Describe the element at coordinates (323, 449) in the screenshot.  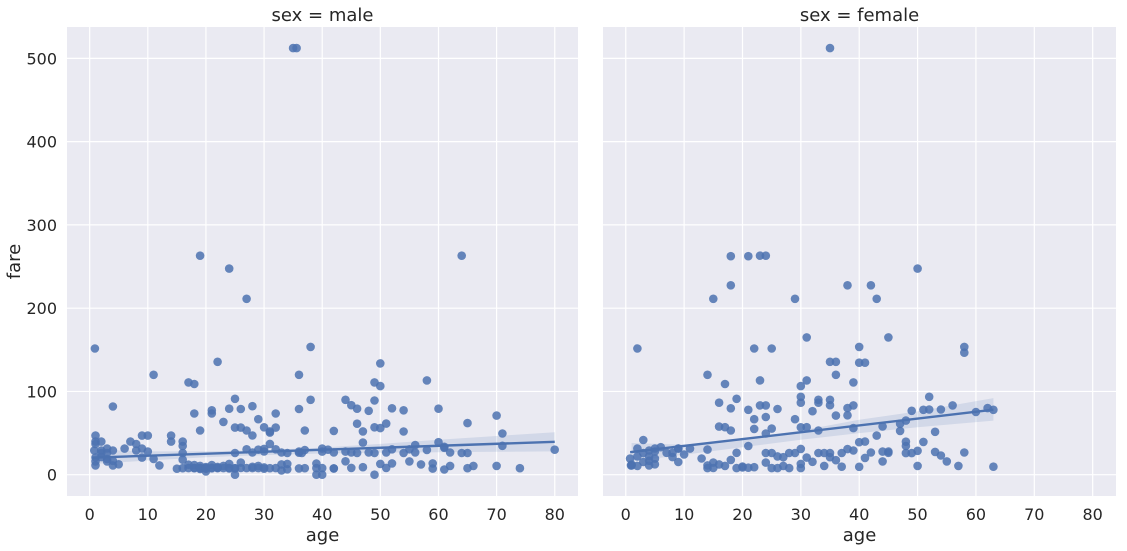
I see `regression-line` at that location.